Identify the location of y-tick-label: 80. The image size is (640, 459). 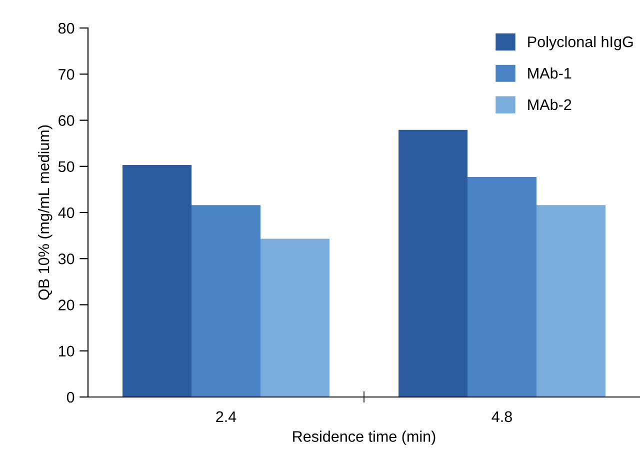
(66, 28).